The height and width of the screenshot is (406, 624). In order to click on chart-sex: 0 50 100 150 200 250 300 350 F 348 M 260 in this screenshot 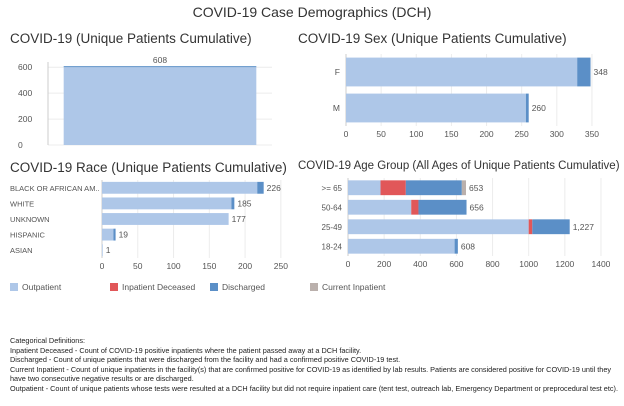, I will do `click(470, 96)`.